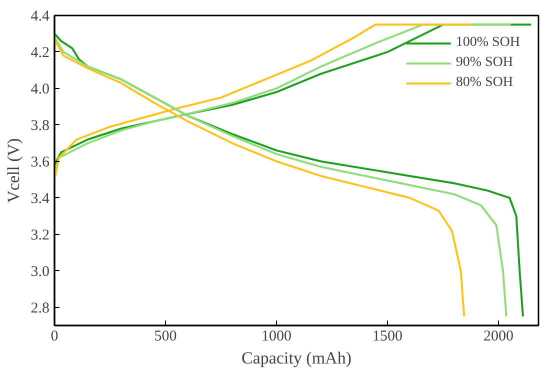 The image size is (550, 370). I want to click on x-tick-label: 1500, so click(387, 336).